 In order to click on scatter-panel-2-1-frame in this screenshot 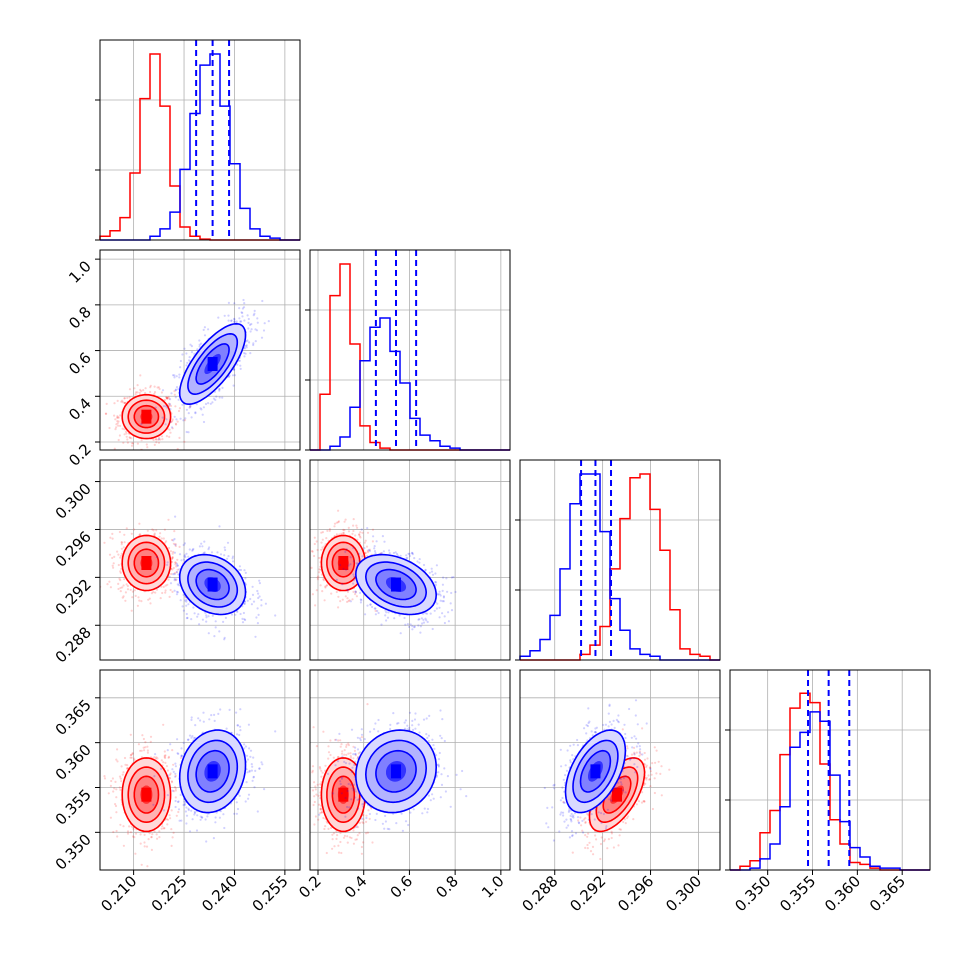, I will do `click(200, 350)`.